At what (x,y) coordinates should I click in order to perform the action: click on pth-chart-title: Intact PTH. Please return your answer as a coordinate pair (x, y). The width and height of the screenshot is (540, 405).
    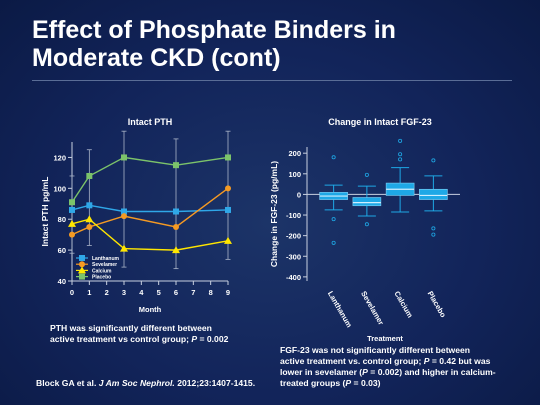
    Looking at the image, I should click on (150, 122).